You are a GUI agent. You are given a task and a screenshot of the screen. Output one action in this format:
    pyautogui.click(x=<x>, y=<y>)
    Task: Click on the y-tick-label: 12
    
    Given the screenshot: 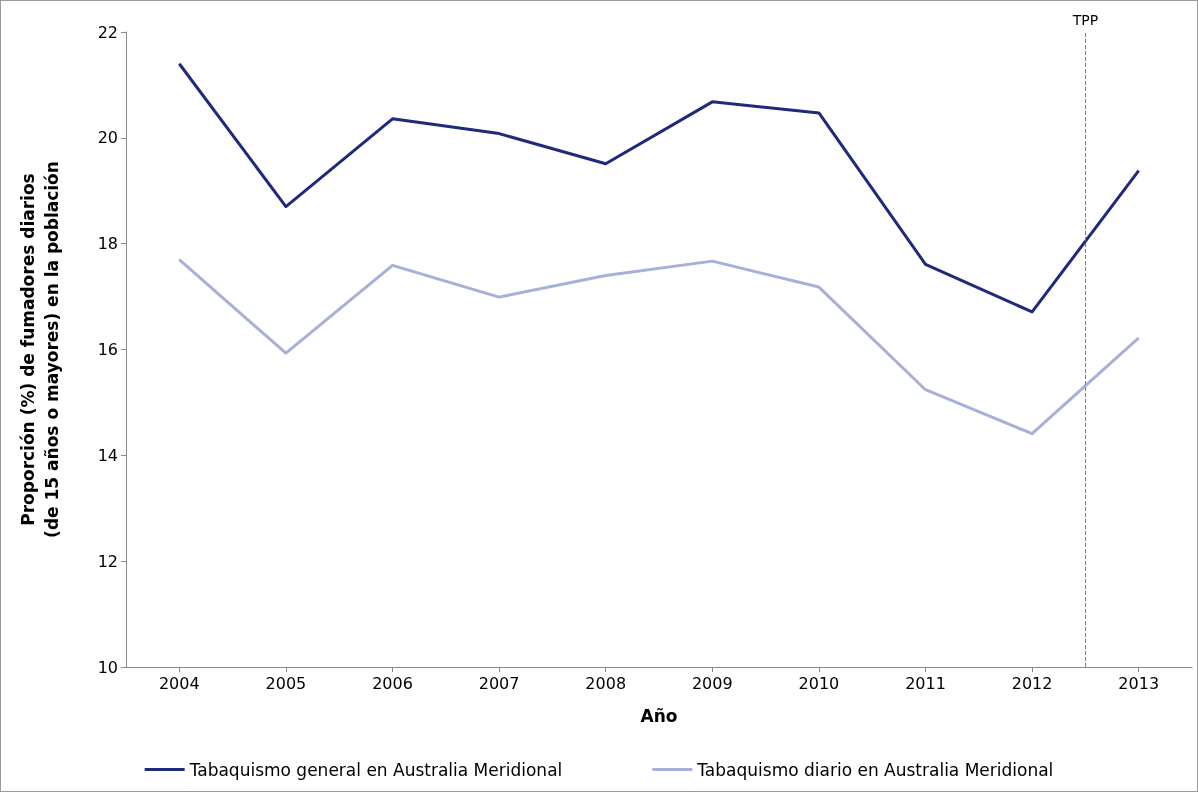 What is the action you would take?
    pyautogui.click(x=107, y=561)
    